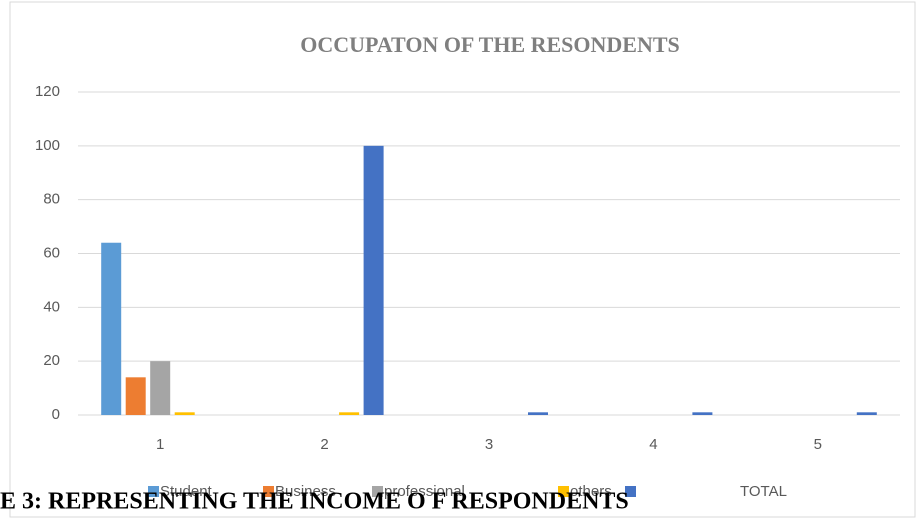  What do you see at coordinates (51, 360) in the screenshot?
I see `y-tick-label: 20` at bounding box center [51, 360].